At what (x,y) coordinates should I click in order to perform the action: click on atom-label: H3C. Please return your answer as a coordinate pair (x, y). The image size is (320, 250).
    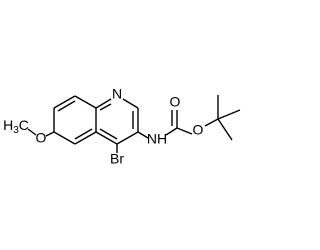
    Looking at the image, I should click on (16, 126).